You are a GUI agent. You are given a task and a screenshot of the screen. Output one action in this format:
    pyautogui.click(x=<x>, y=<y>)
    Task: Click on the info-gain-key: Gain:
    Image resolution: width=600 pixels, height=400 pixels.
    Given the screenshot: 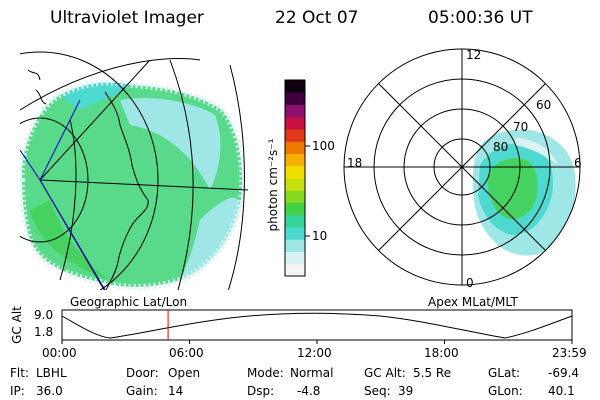 What is the action you would take?
    pyautogui.click(x=142, y=391)
    